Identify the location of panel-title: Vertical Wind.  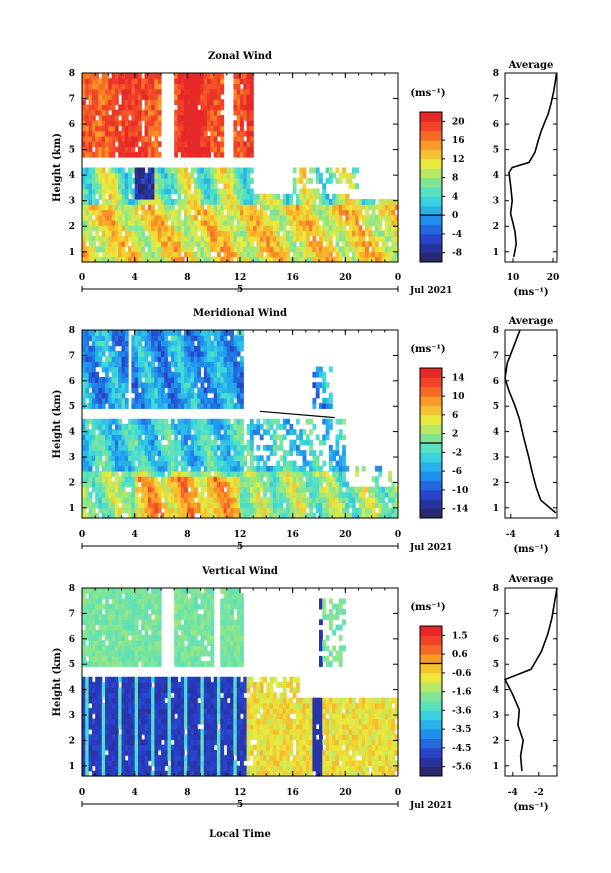
(239, 571).